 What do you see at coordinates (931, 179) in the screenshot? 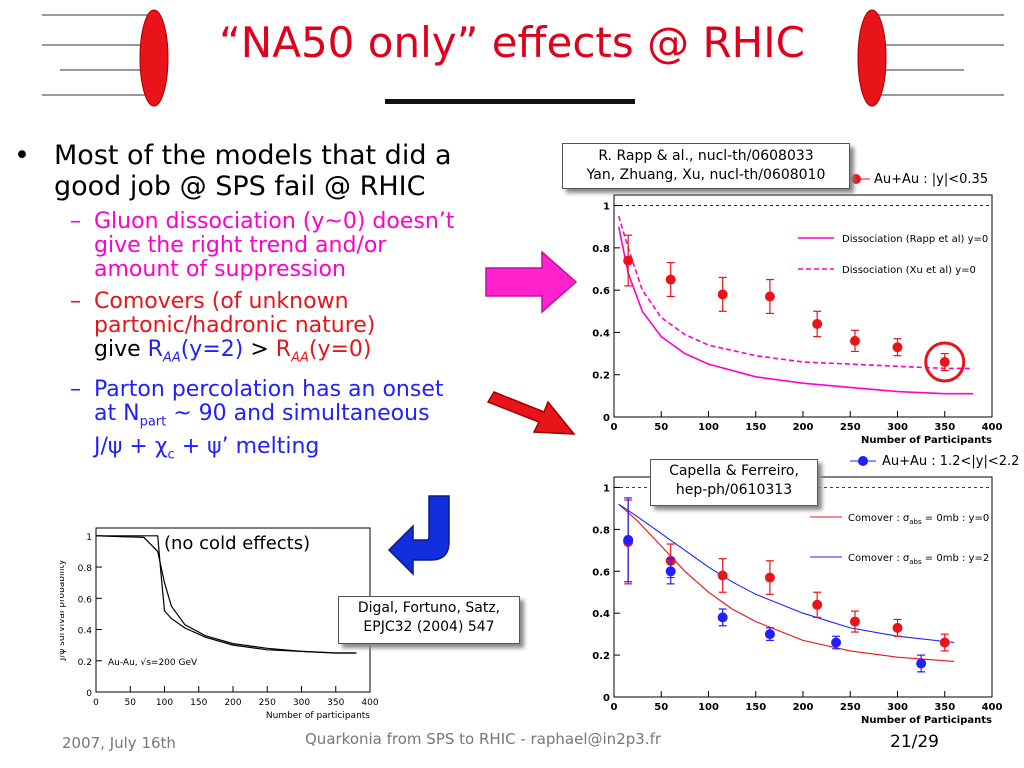
I see `legend-label-au-au: Au+Au : |y|<0.35` at bounding box center [931, 179].